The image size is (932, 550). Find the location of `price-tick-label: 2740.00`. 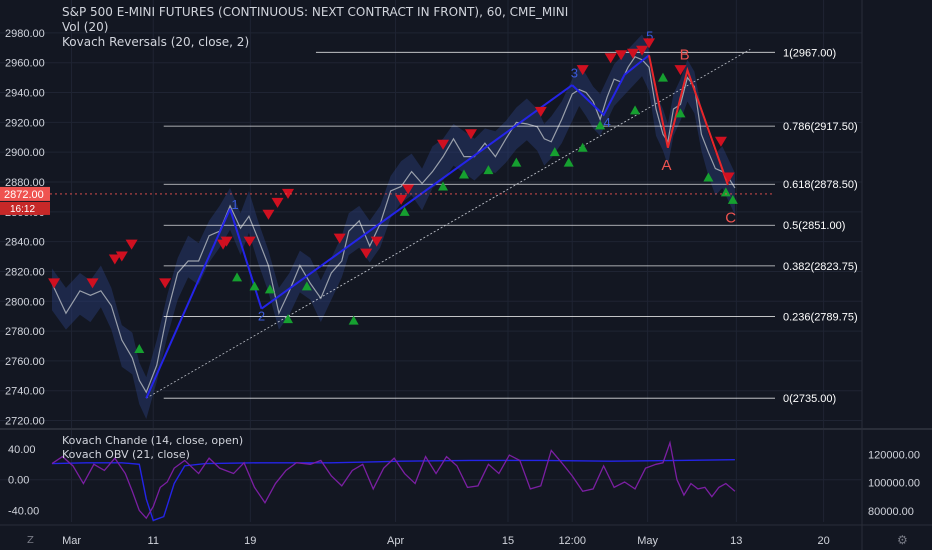

price-tick-label: 2740.00 is located at coordinates (25, 392).